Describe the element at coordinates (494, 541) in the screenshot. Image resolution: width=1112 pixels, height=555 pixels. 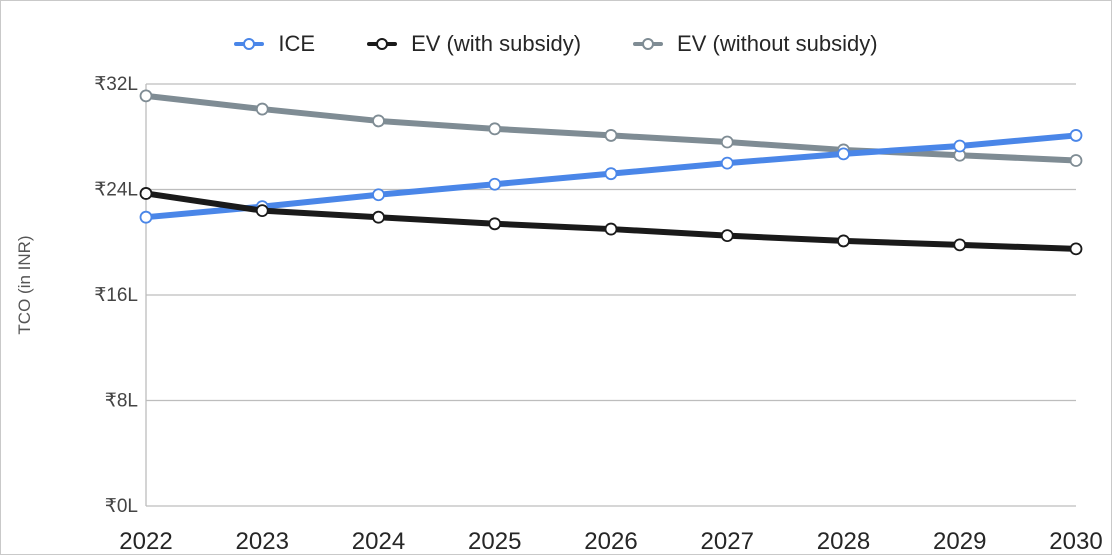
I see `x-tick-label: 2025` at that location.